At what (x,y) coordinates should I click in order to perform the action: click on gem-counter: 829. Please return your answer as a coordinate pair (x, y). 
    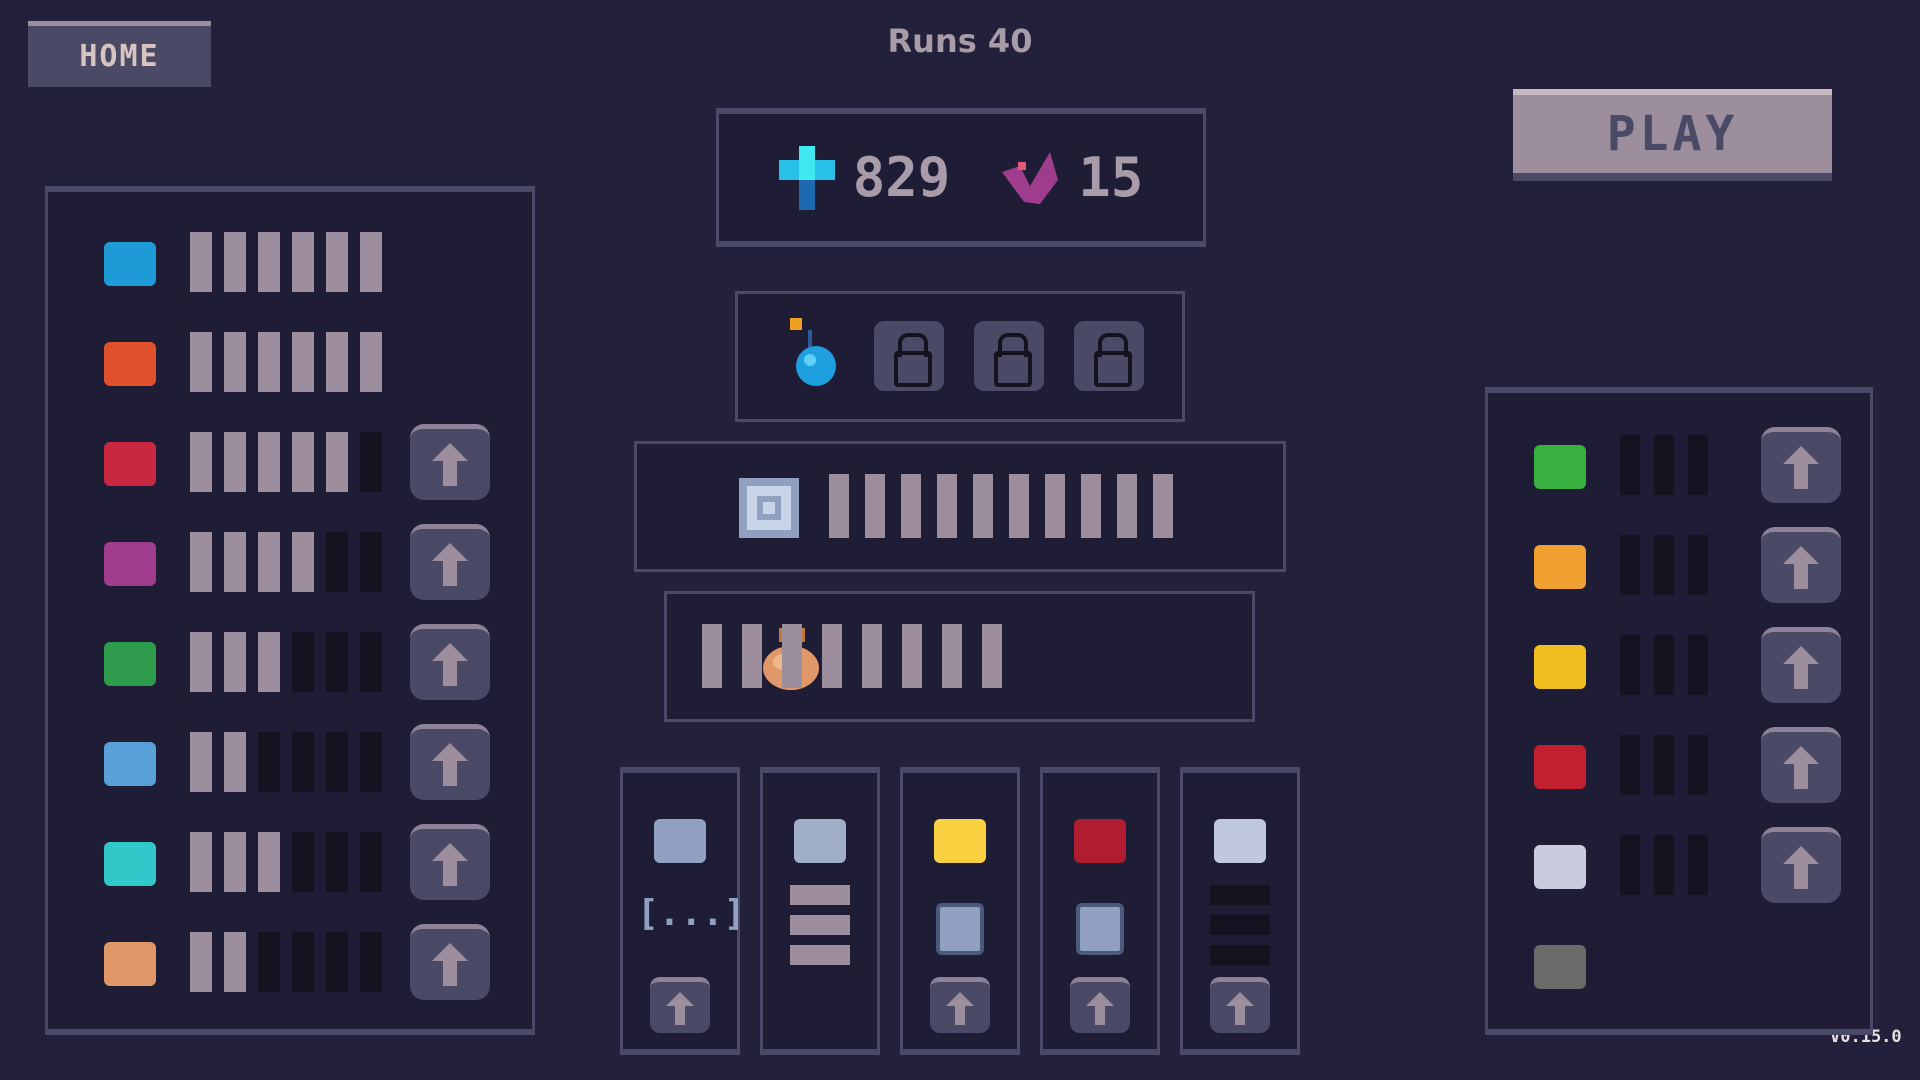
    Looking at the image, I should click on (864, 177).